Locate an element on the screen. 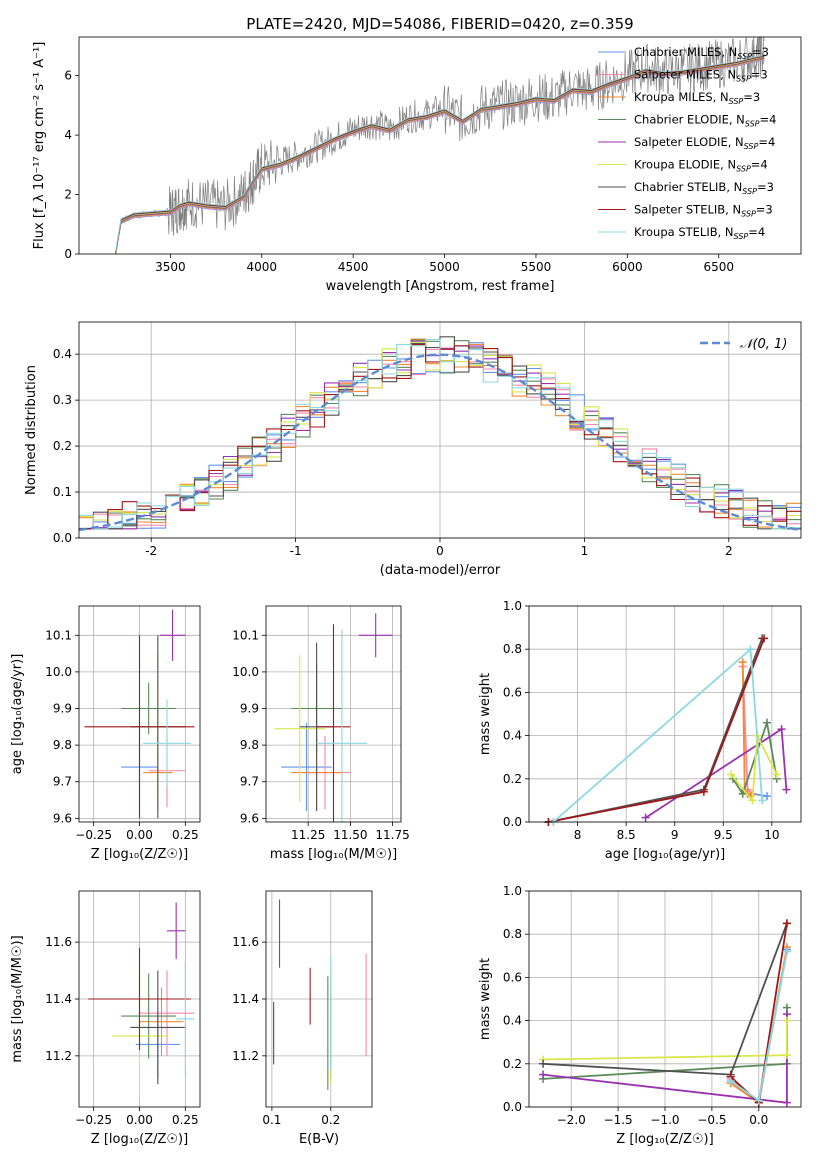  x-tick-label: 11.25 is located at coordinates (308, 835).